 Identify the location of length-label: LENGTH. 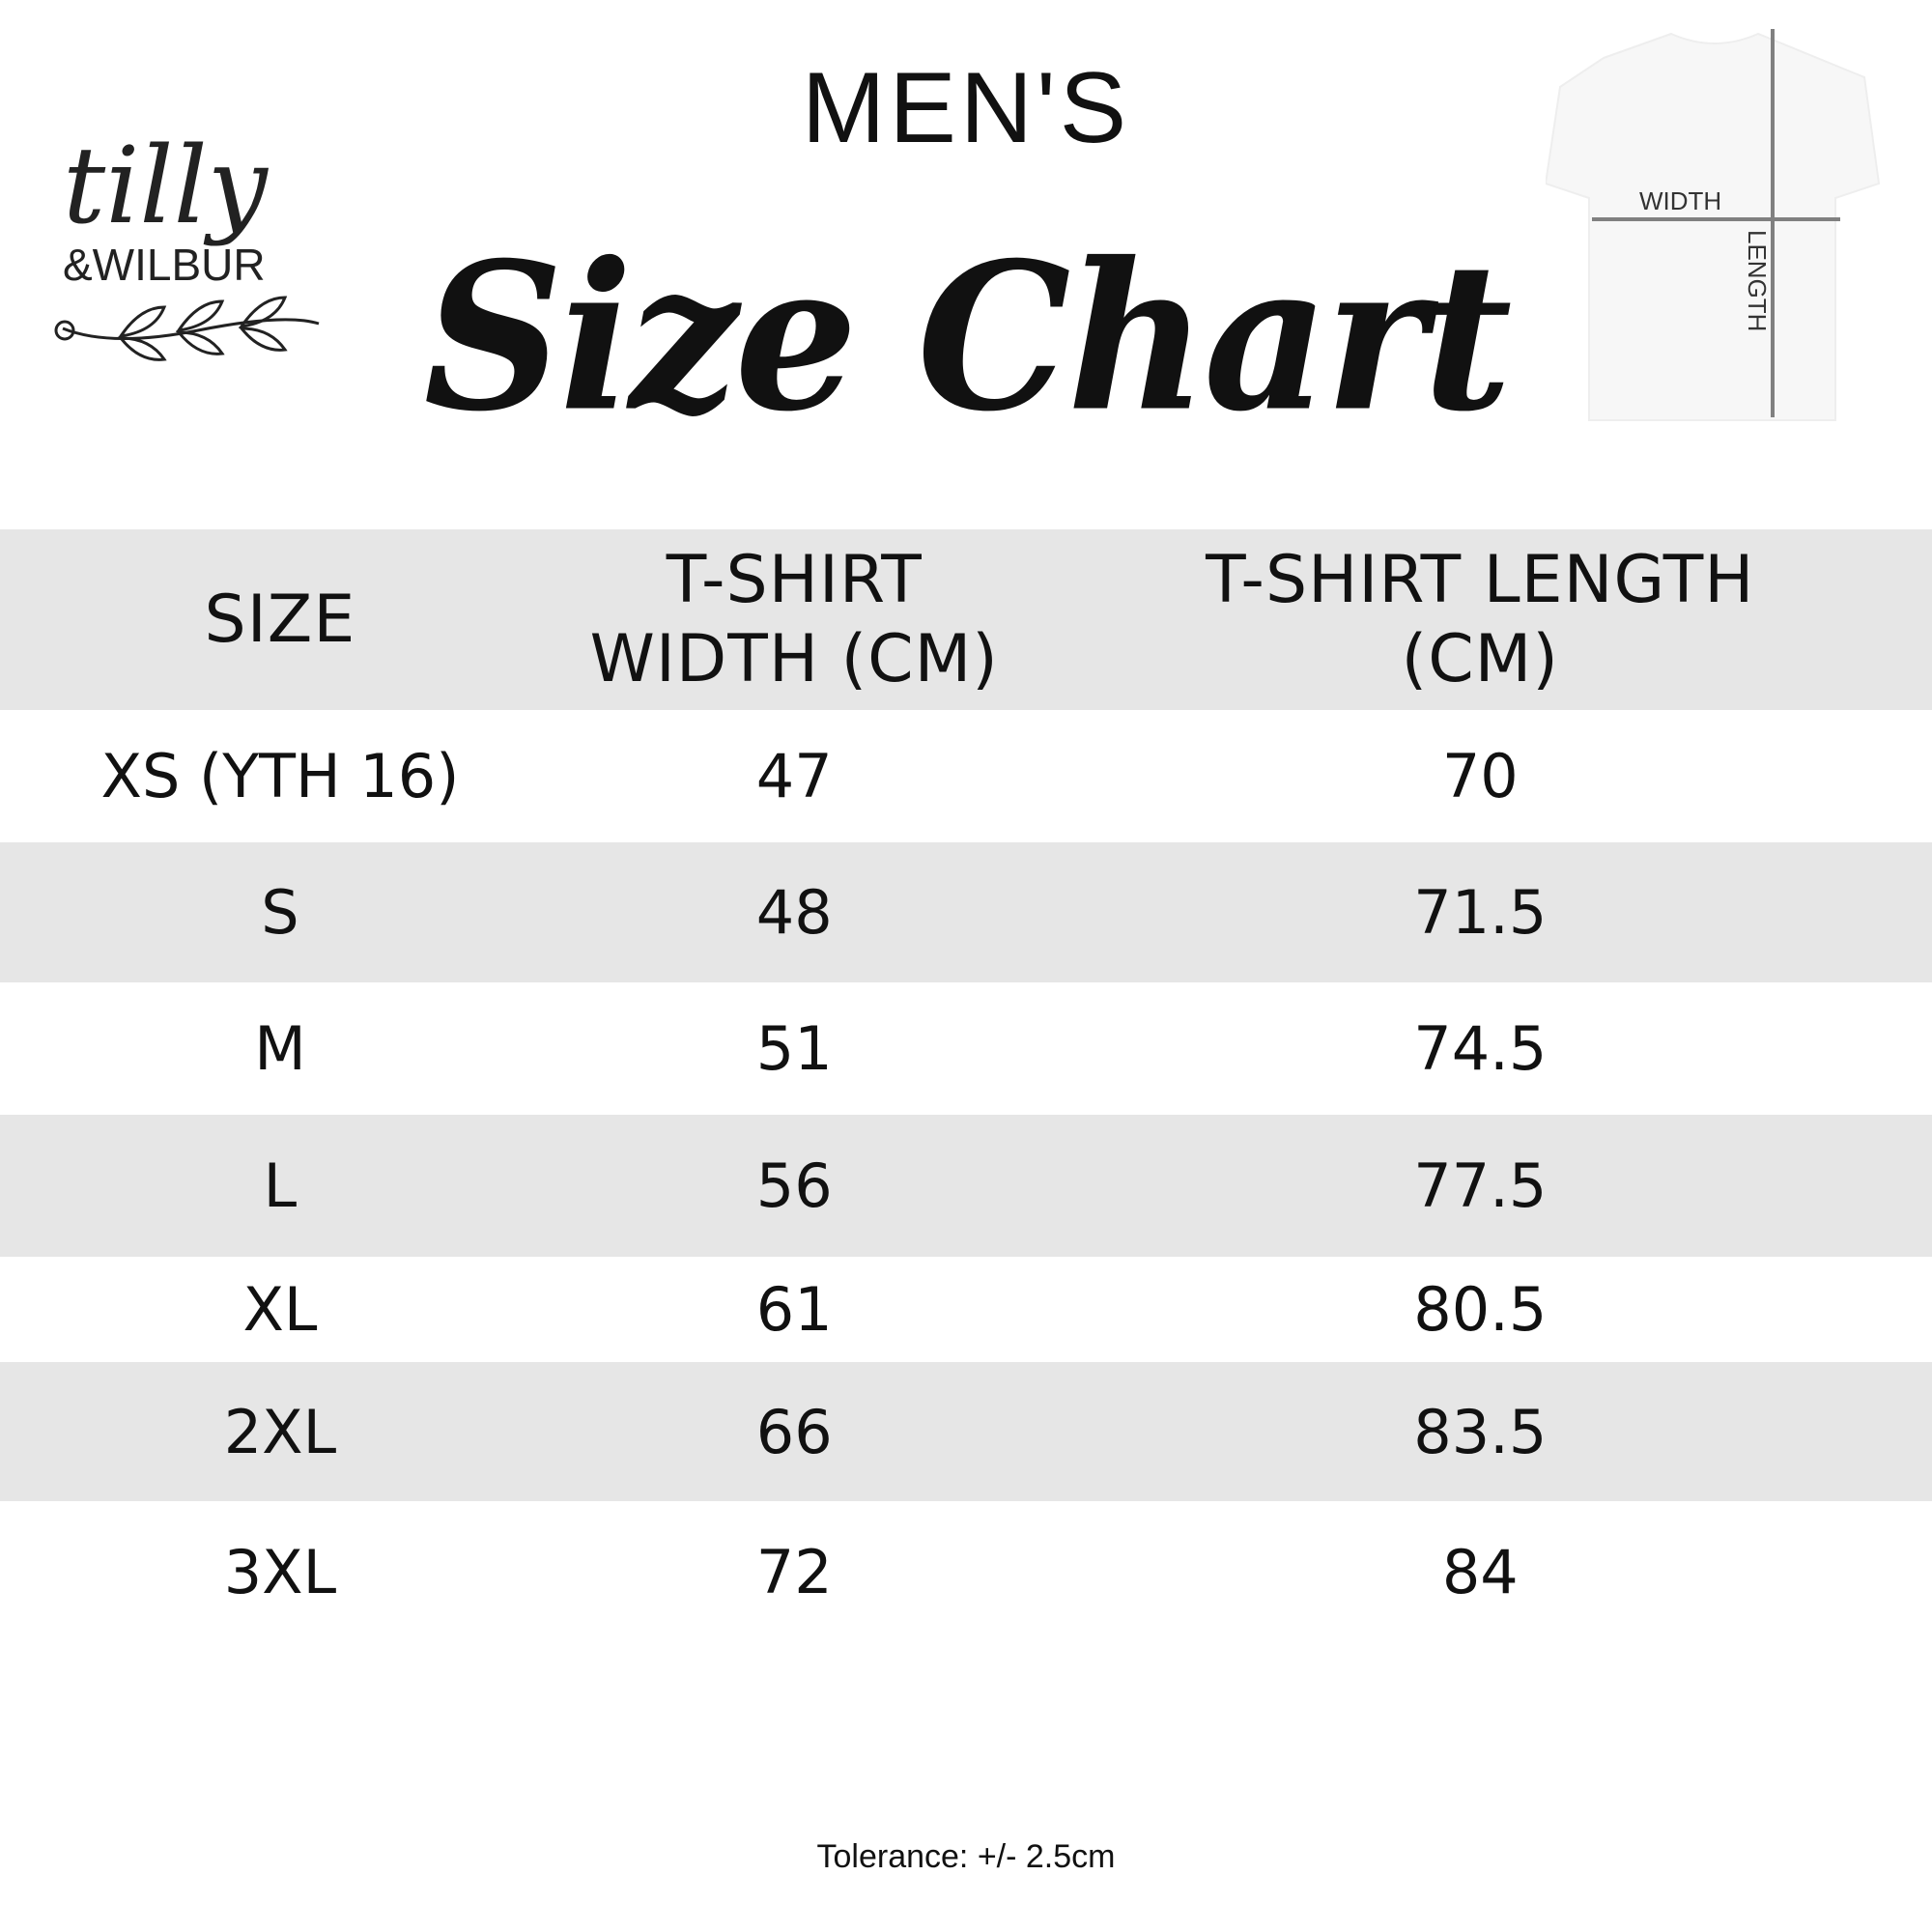
(1757, 280).